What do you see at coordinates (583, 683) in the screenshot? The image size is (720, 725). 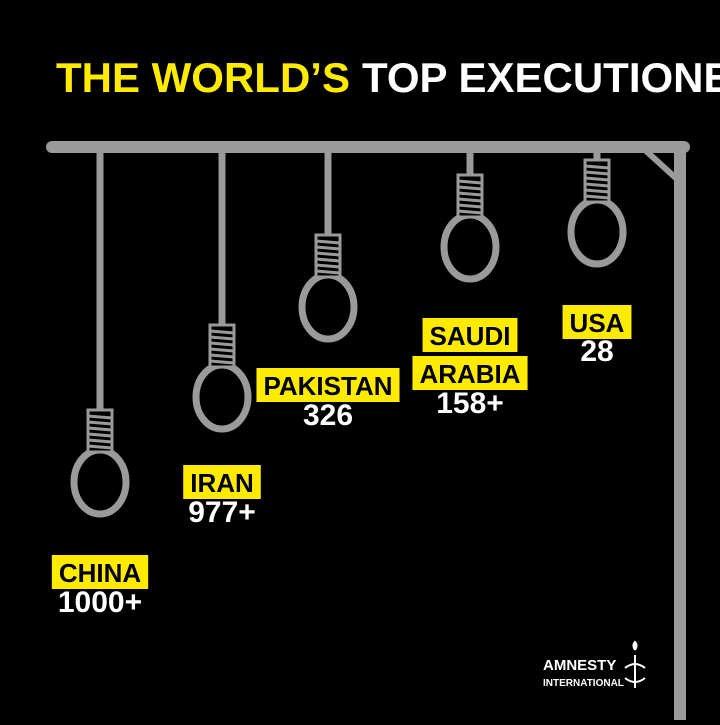 I see `logo-line2: INTERNATIONAL` at bounding box center [583, 683].